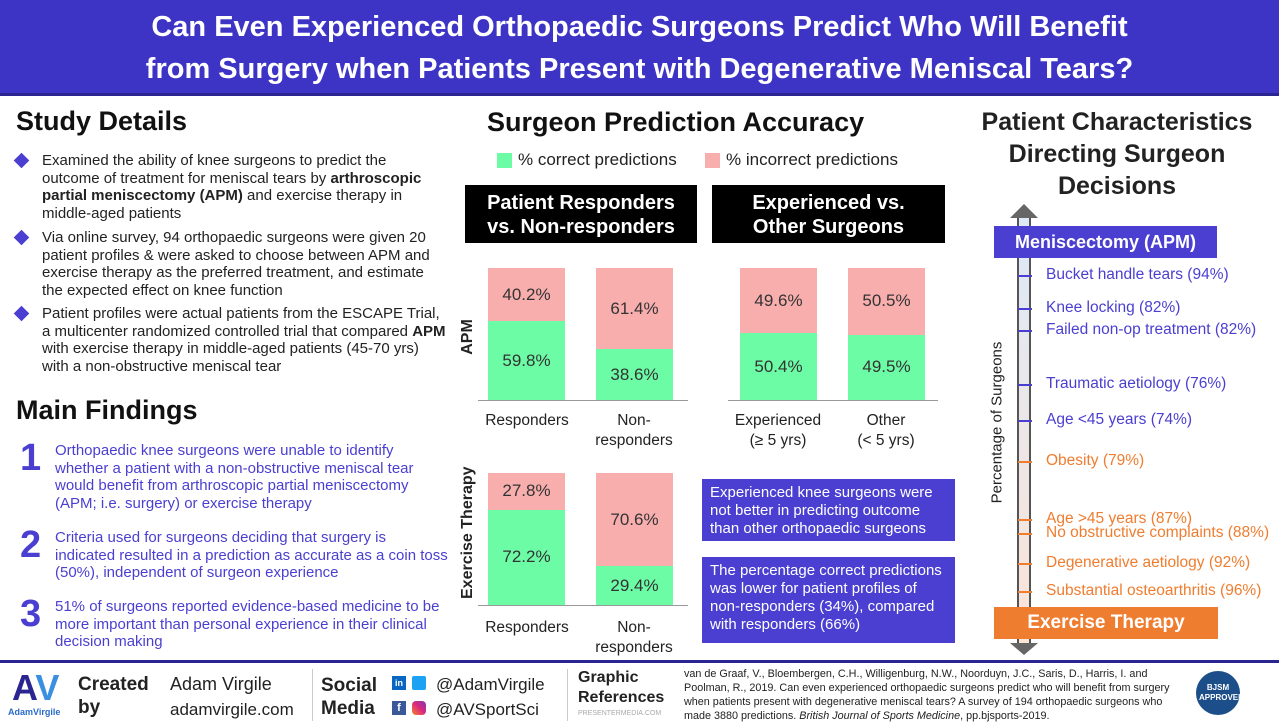 This screenshot has height=723, width=1279. I want to click on characteristic-item: Age <45 years (74%), so click(1119, 419).